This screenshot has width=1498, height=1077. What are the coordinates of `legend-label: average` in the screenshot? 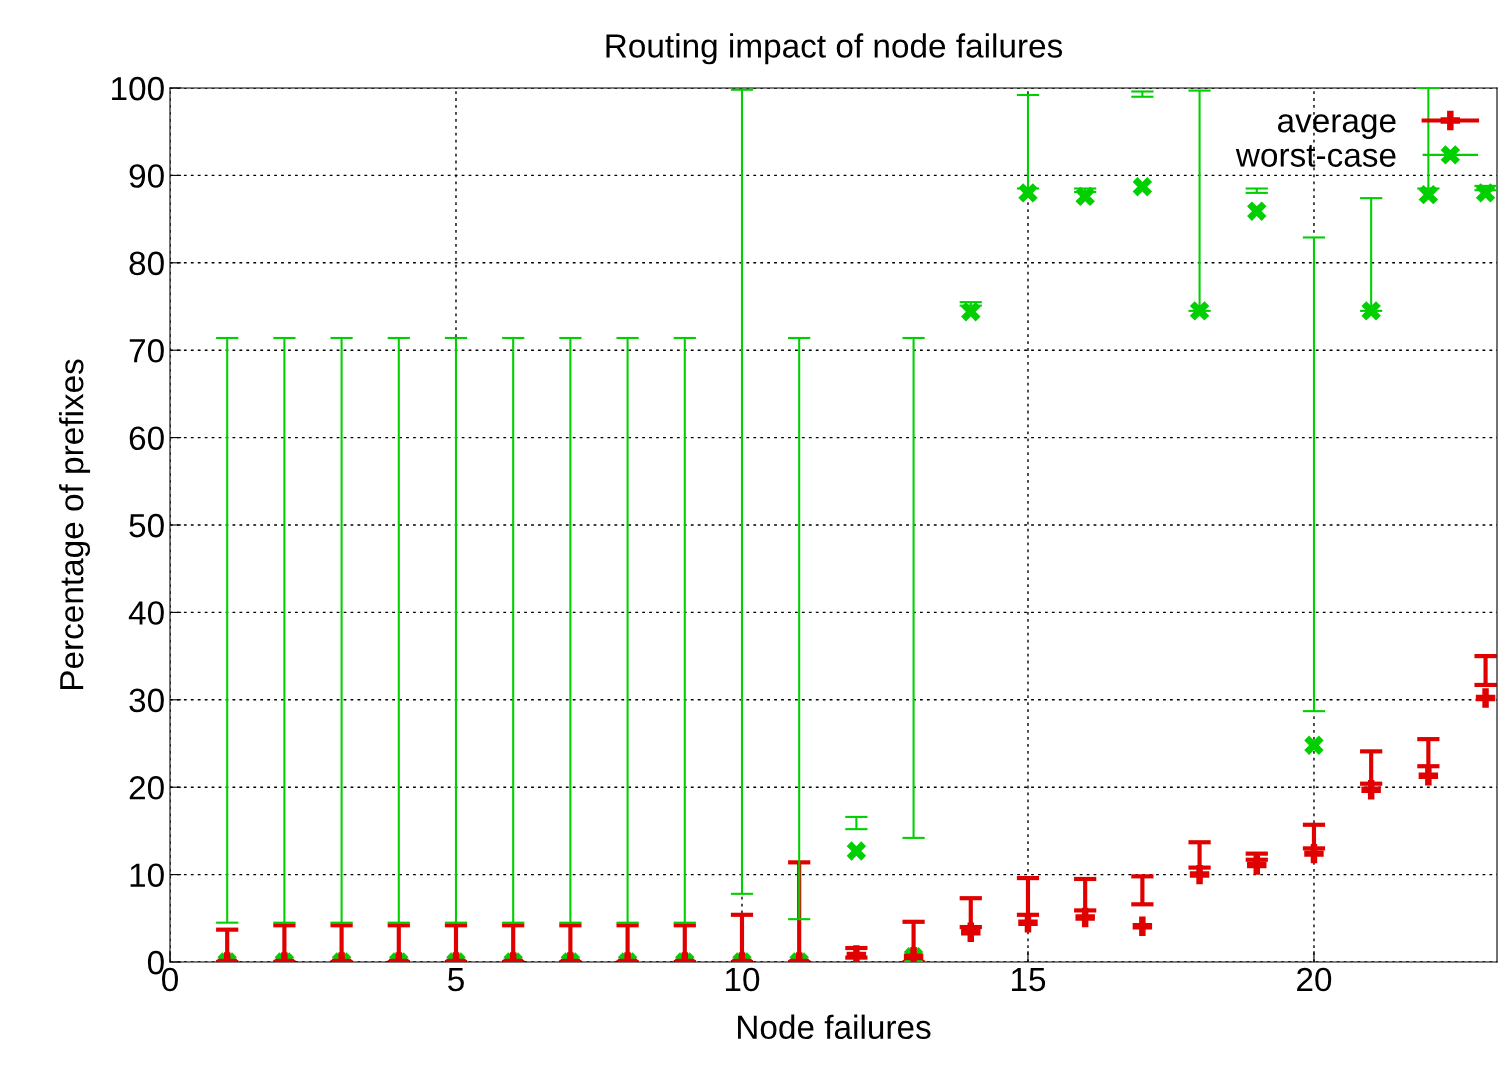 It's located at (1336, 127).